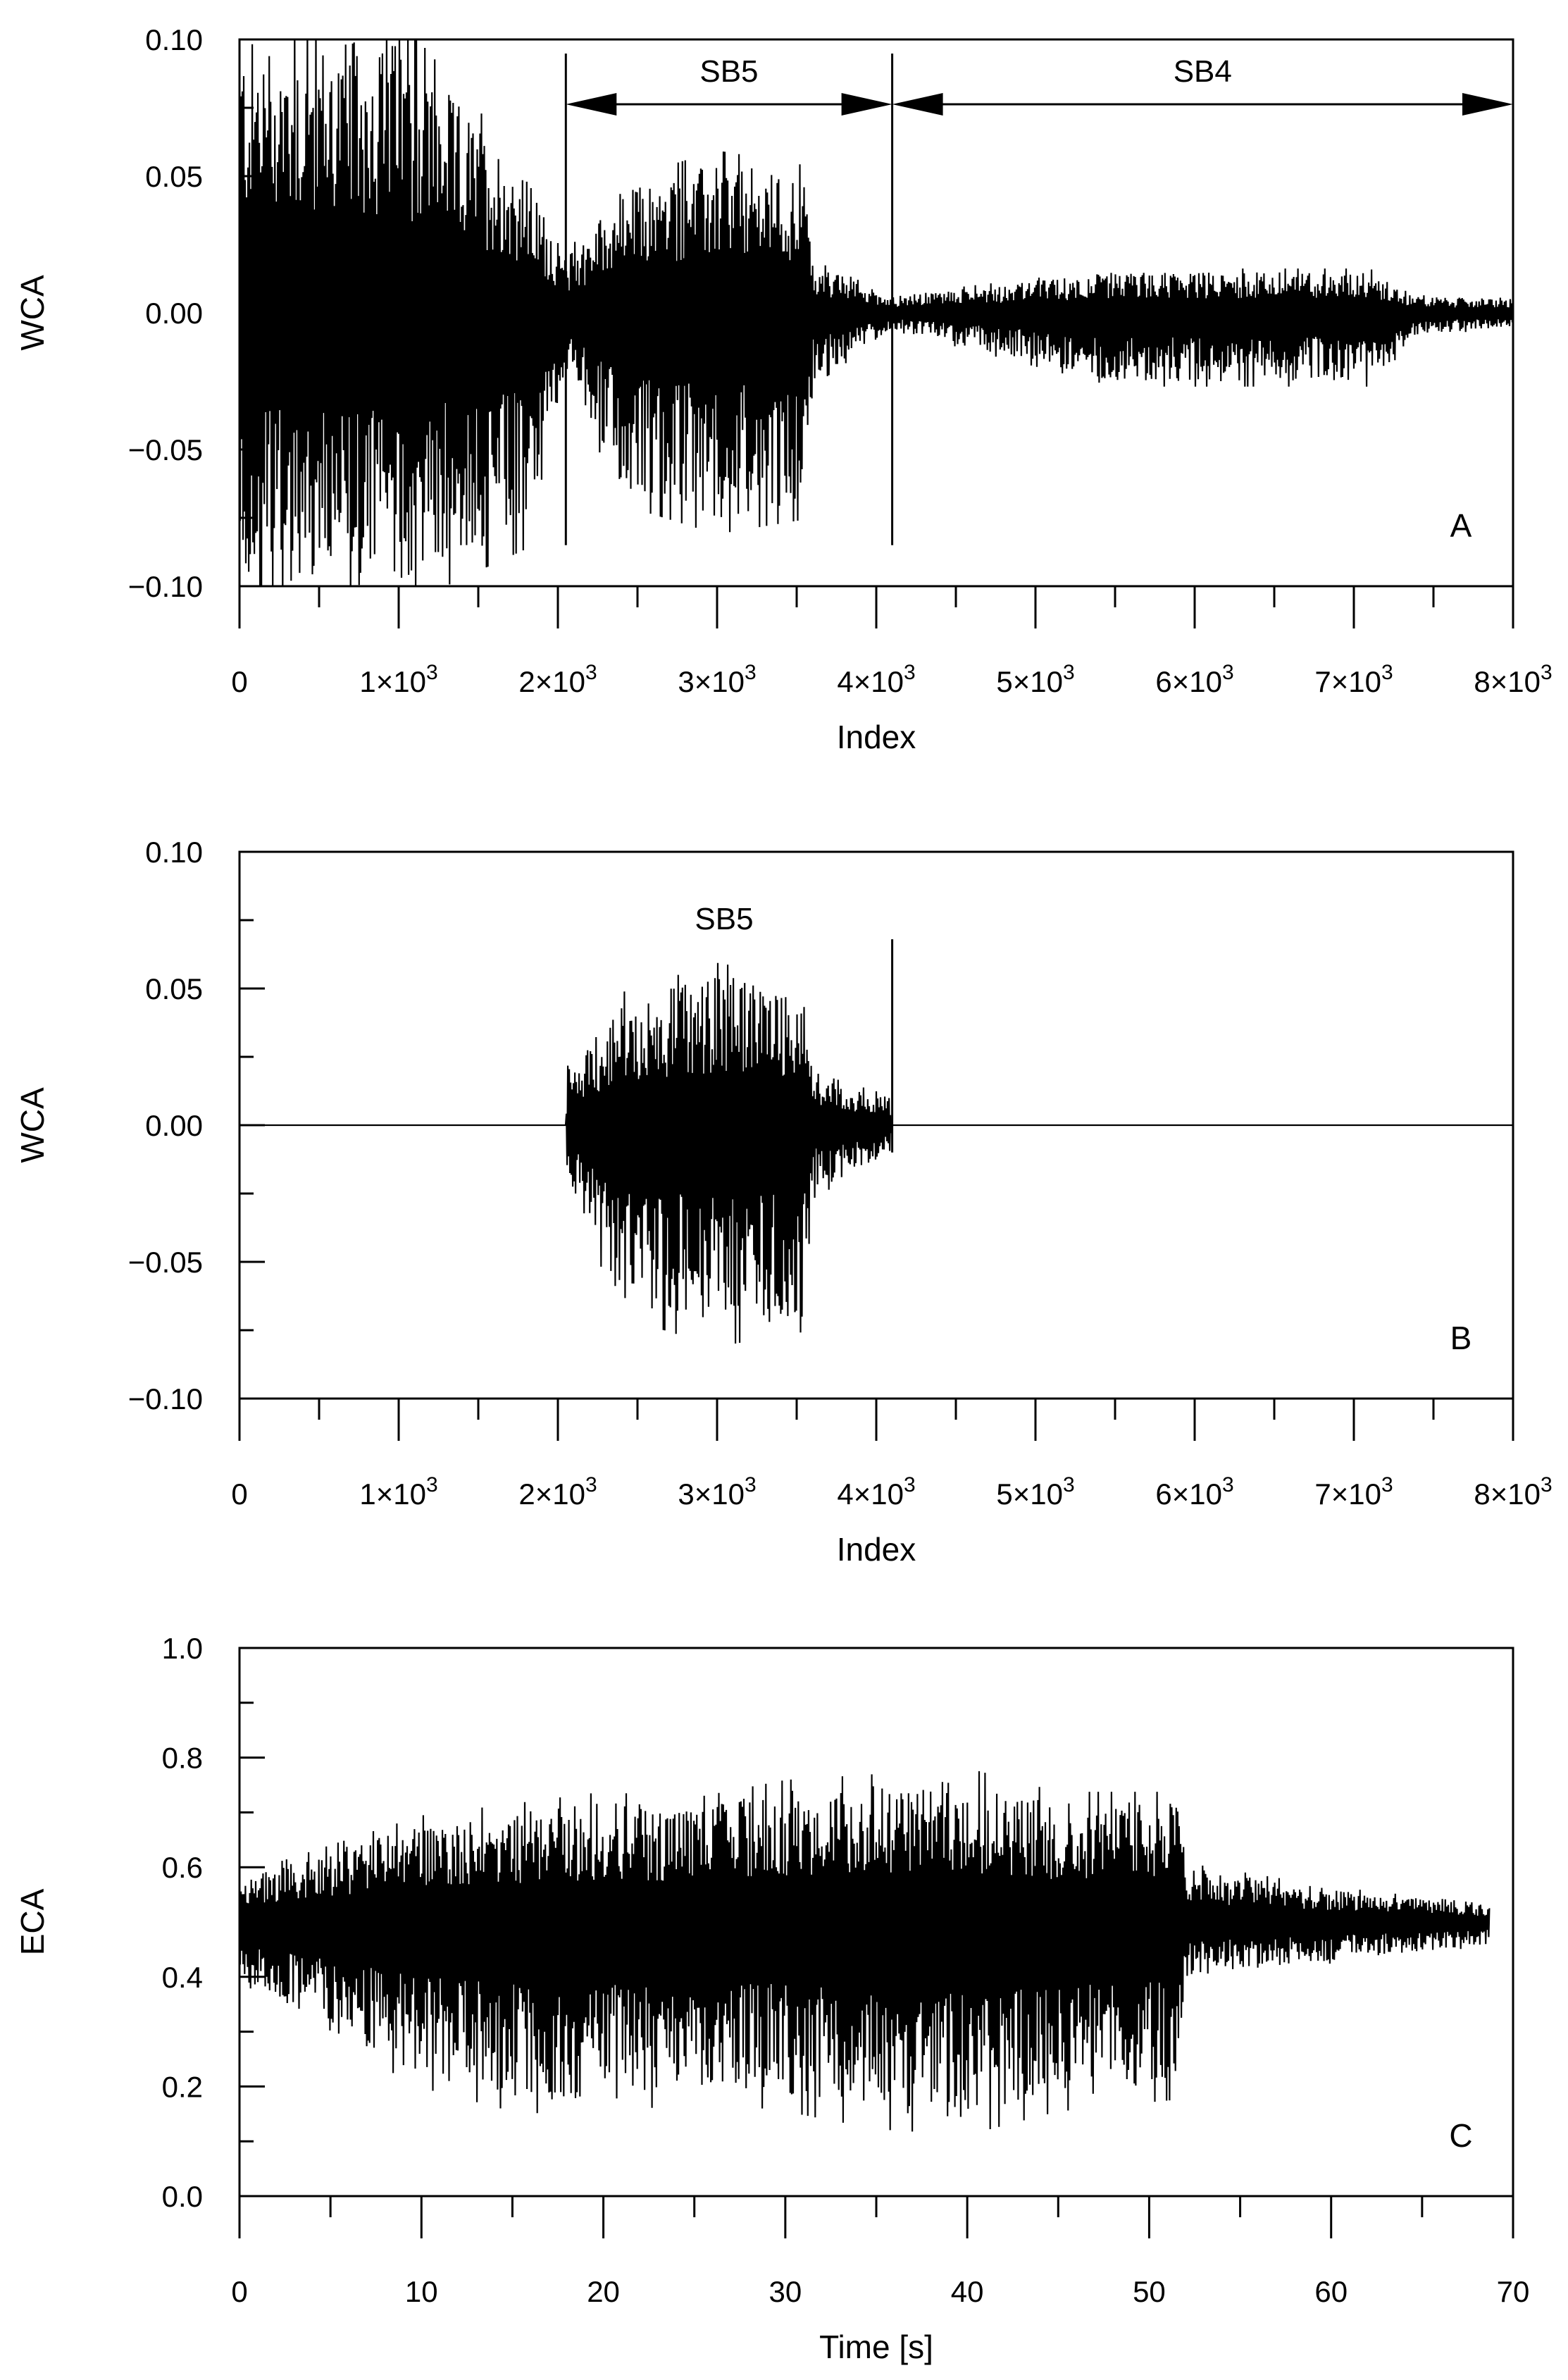 This screenshot has width=1568, height=2380. What do you see at coordinates (1331, 2291) in the screenshot?
I see `x-tick-label: 60` at bounding box center [1331, 2291].